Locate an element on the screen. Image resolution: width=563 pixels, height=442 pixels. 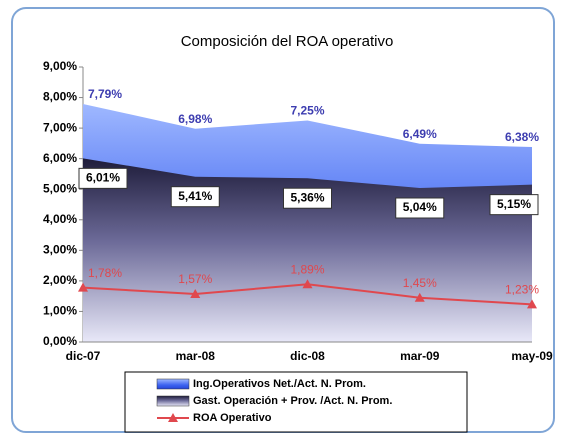
value-label: 1,23% is located at coordinates (522, 290).